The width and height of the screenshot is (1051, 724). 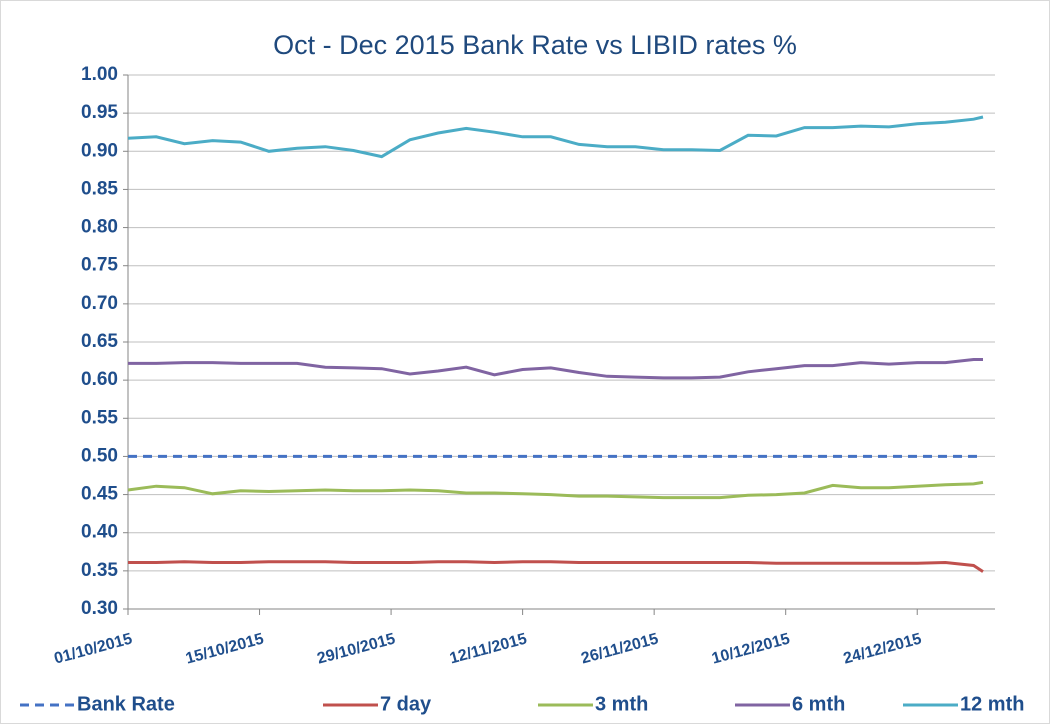 I want to click on y-tick-label: 0.90, so click(x=99, y=150).